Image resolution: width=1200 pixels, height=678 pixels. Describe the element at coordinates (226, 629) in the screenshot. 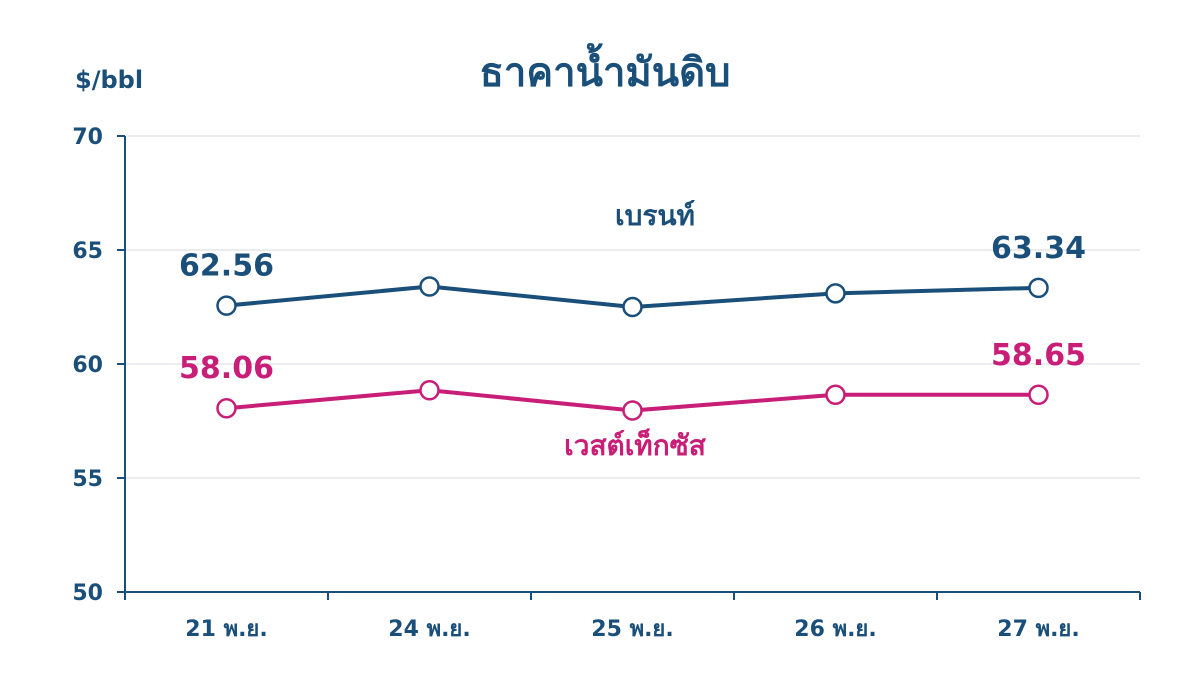

I see `x-tick-label: 21 พ.ย.` at that location.